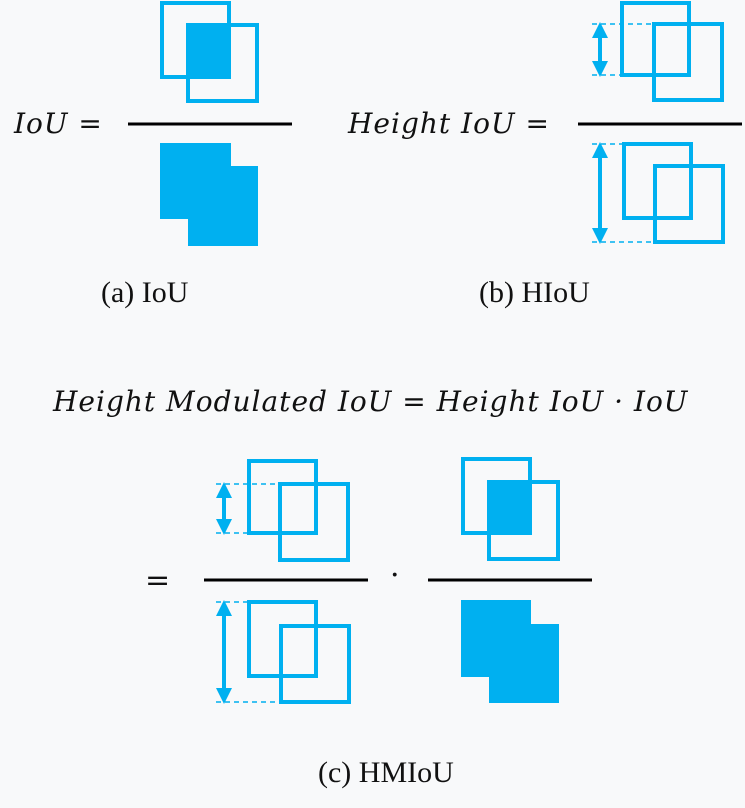 The width and height of the screenshot is (745, 808). I want to click on hiou-numerator, so click(658, 51).